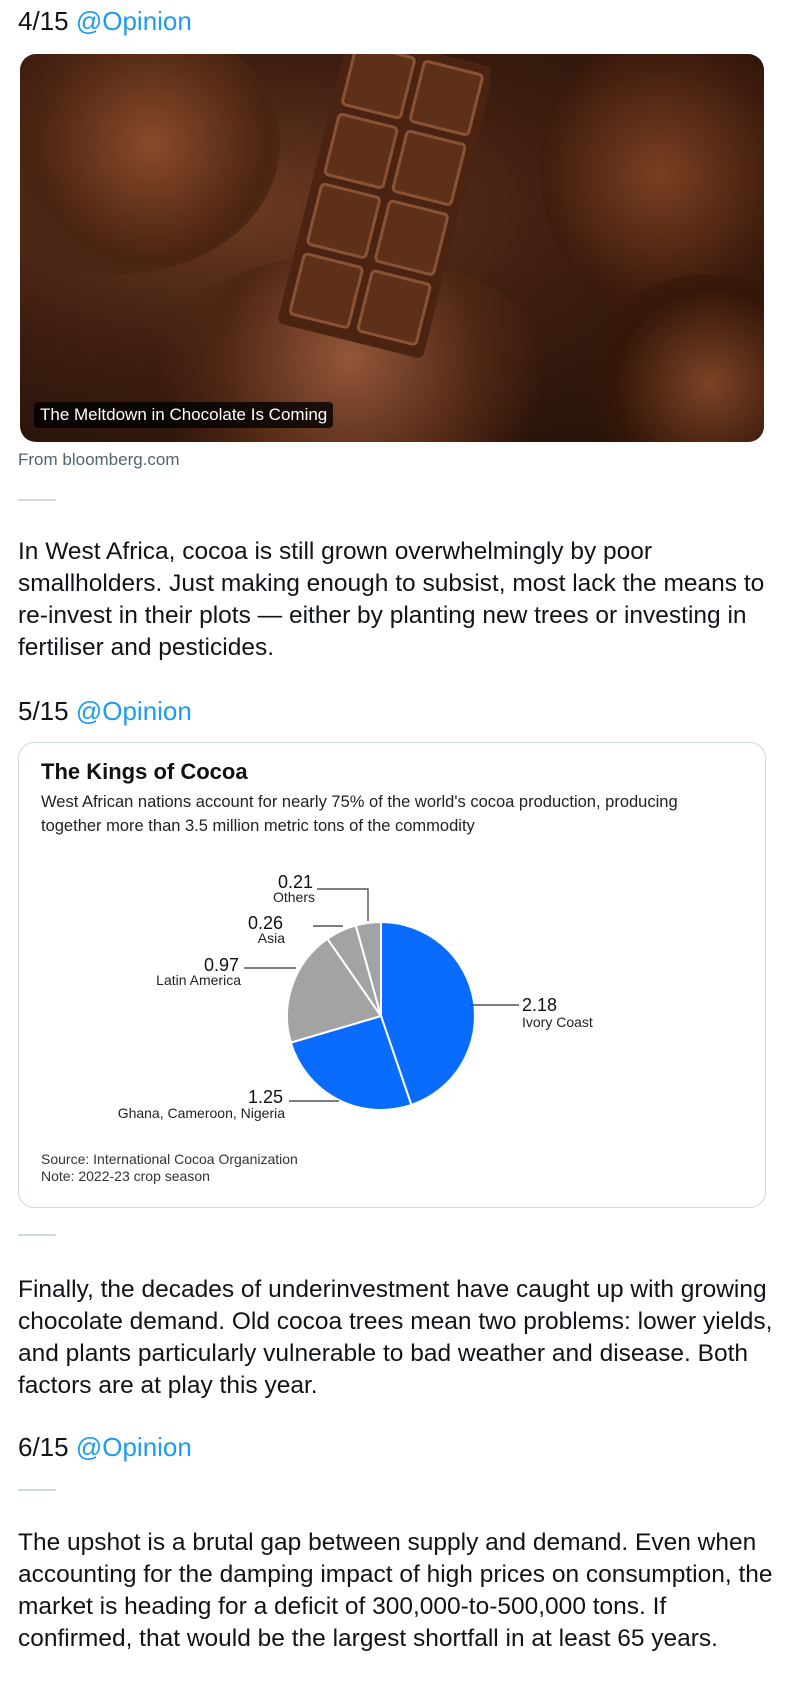  I want to click on tweet-index: 4/15, so click(43, 21).